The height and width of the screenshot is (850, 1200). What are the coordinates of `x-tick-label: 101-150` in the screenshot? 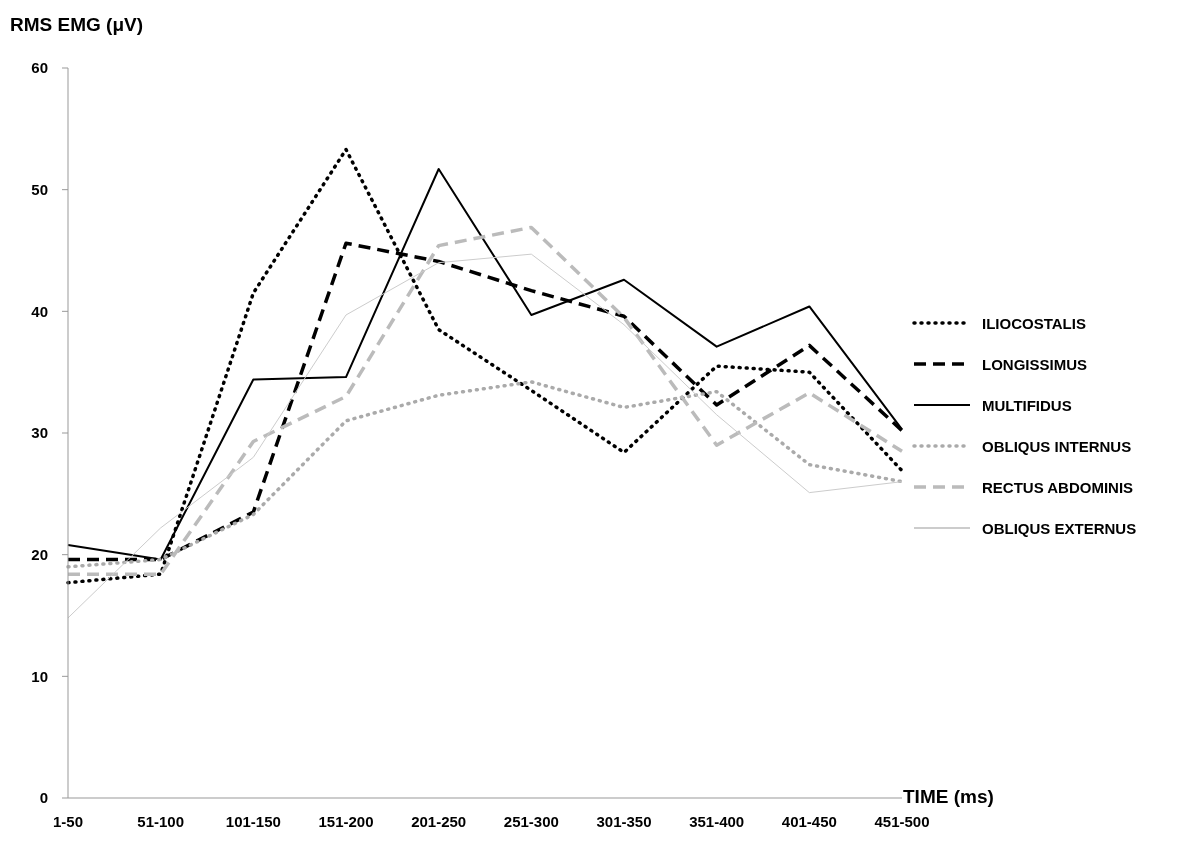 It's located at (253, 821).